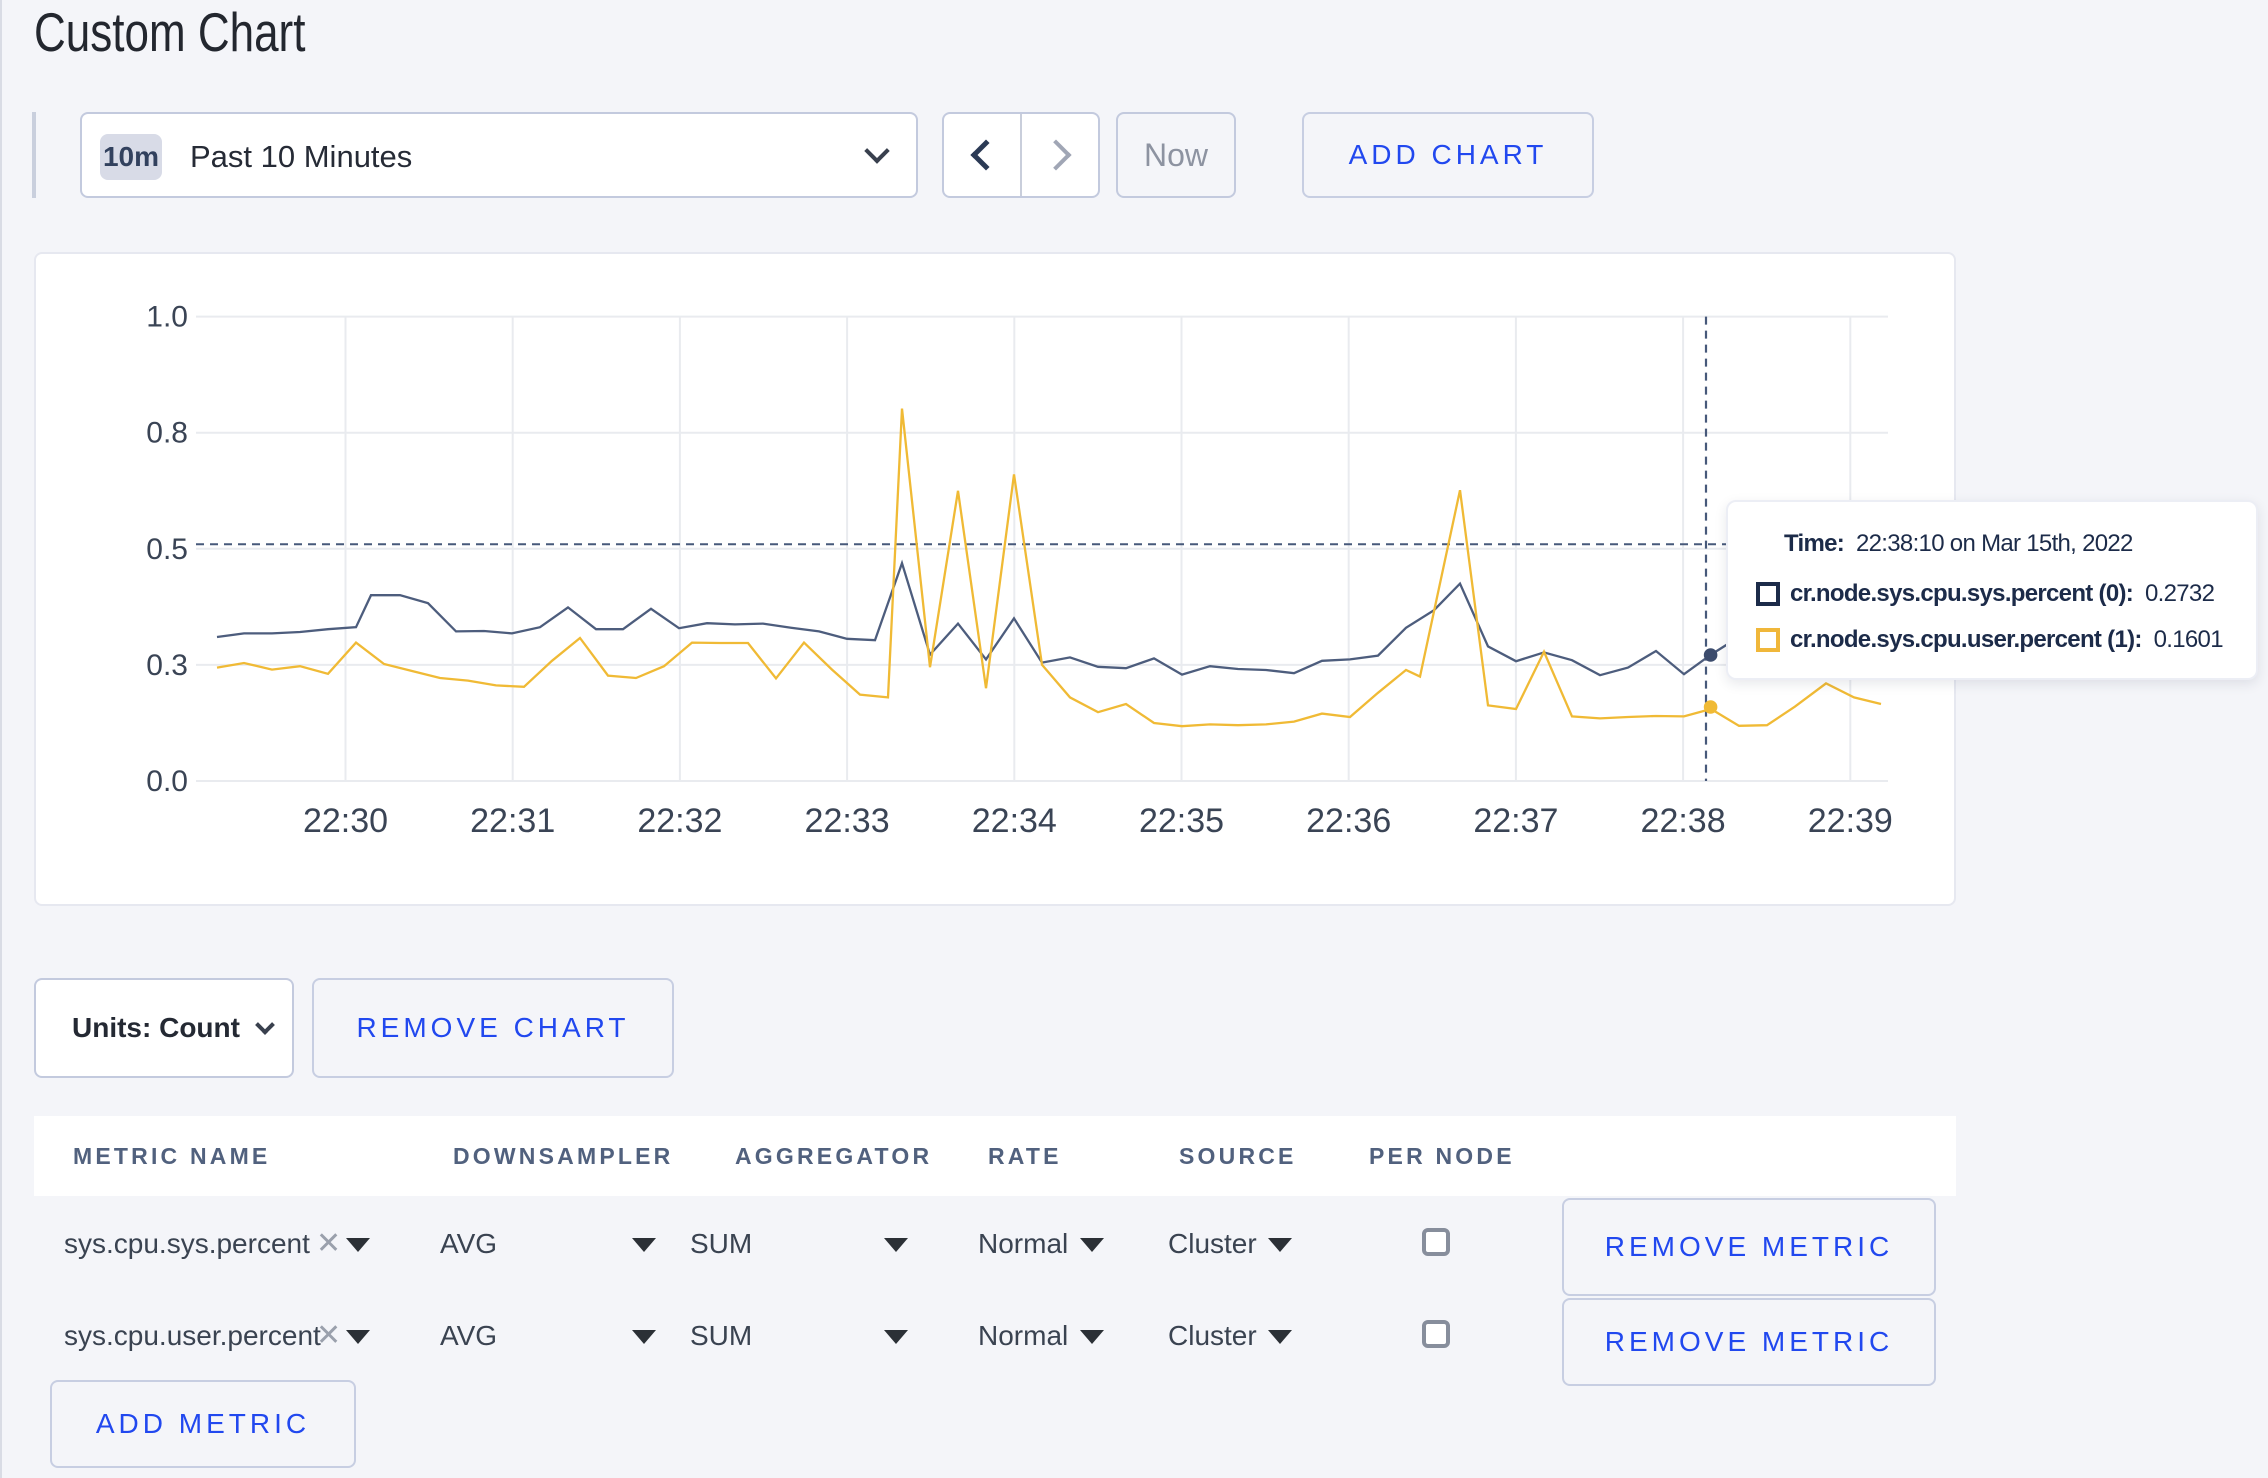 The height and width of the screenshot is (1478, 2268). I want to click on svg-text: 22:30, so click(345, 821).